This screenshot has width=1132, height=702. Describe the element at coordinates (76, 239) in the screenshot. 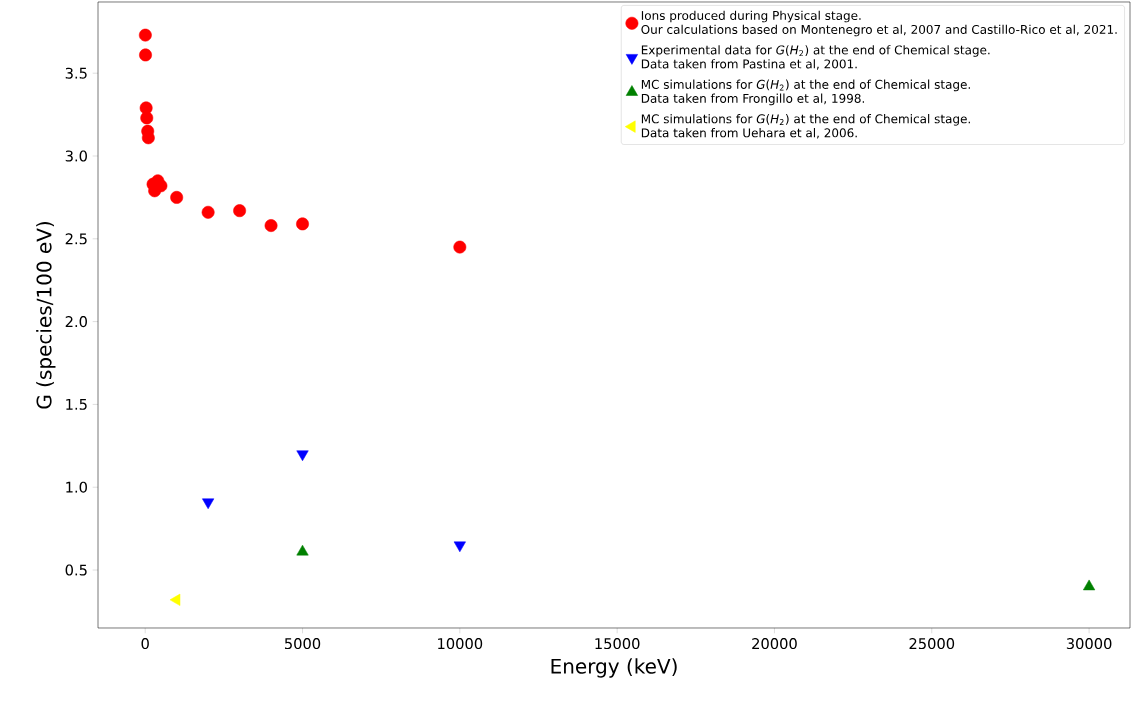

I see `y-tick-label: 2.5` at that location.